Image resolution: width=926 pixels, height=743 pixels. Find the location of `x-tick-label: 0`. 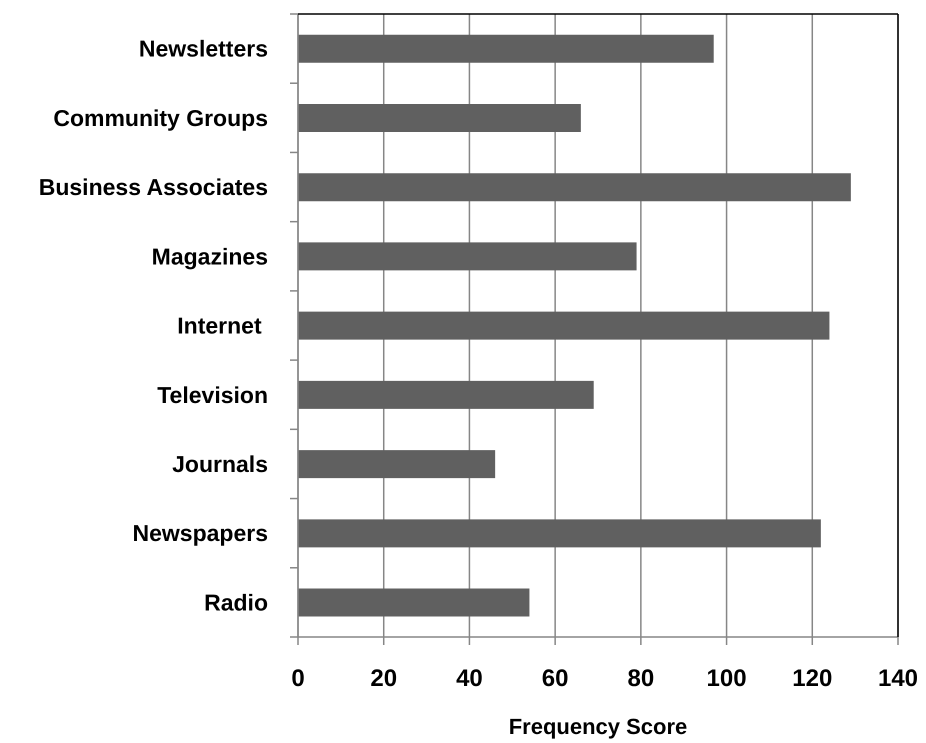

x-tick-label: 0 is located at coordinates (298, 678).